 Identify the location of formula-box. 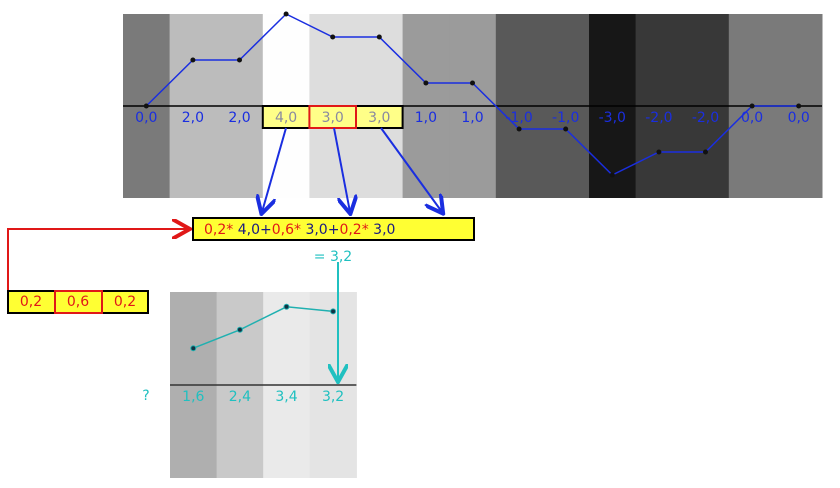
(333, 229).